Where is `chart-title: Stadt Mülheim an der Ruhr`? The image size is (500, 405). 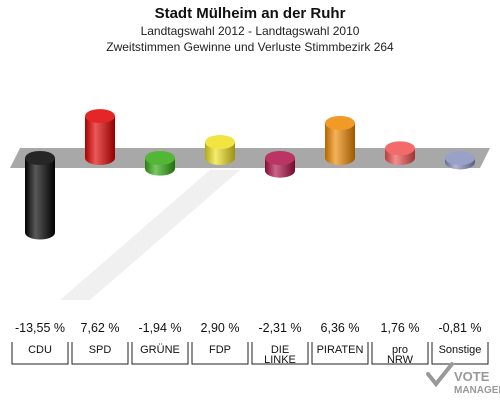 chart-title: Stadt Mülheim an der Ruhr is located at coordinates (250, 13).